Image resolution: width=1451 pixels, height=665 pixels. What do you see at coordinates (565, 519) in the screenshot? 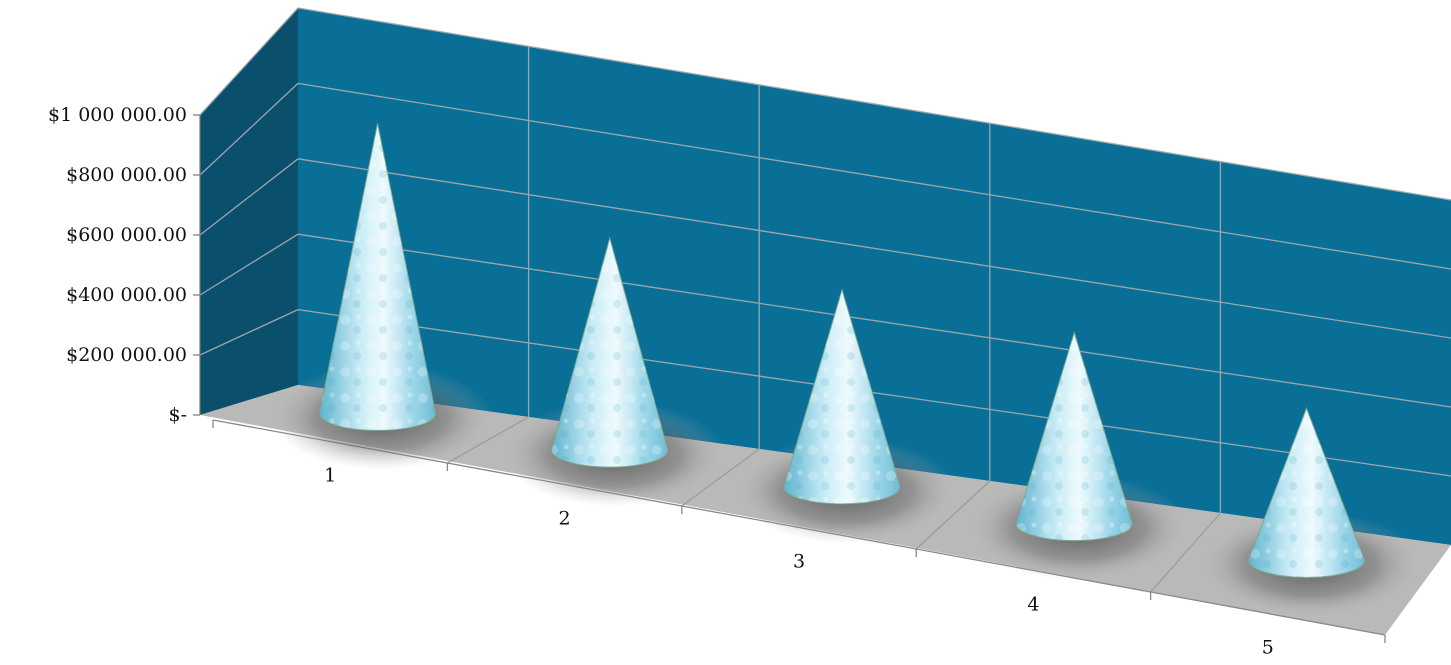
I see `x-tick-label: 2` at bounding box center [565, 519].